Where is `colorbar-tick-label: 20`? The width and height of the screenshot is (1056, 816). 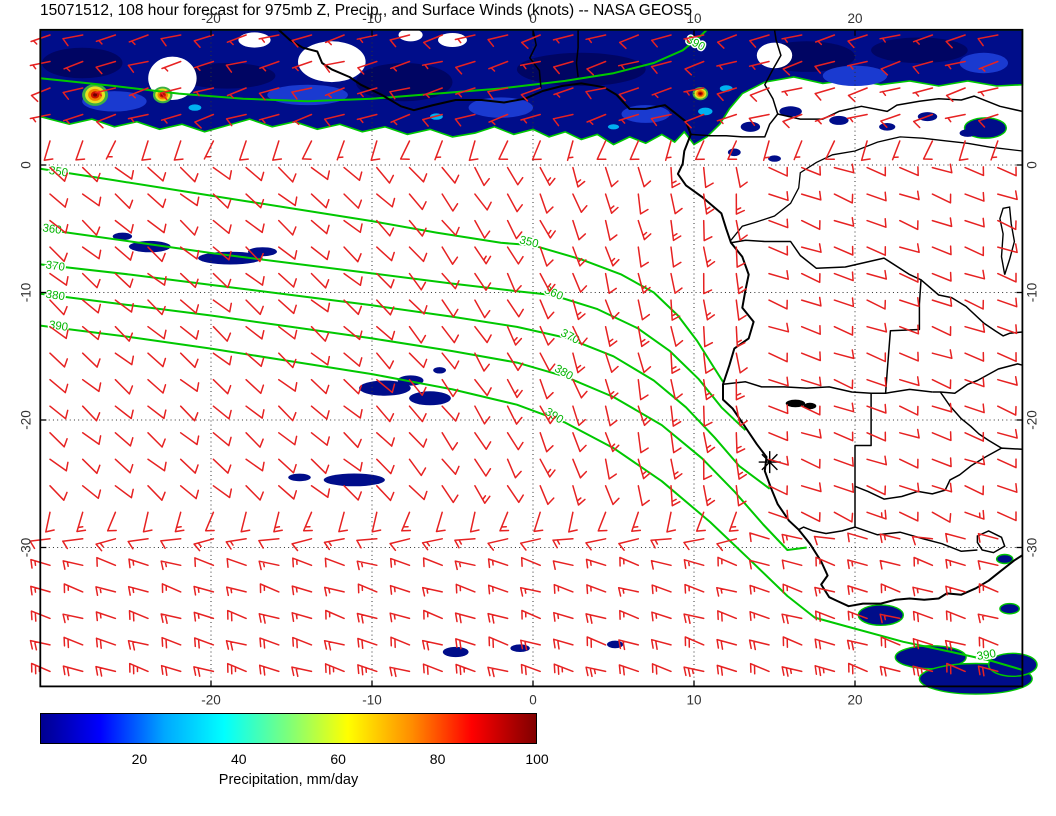
colorbar-tick-label: 20 is located at coordinates (139, 759).